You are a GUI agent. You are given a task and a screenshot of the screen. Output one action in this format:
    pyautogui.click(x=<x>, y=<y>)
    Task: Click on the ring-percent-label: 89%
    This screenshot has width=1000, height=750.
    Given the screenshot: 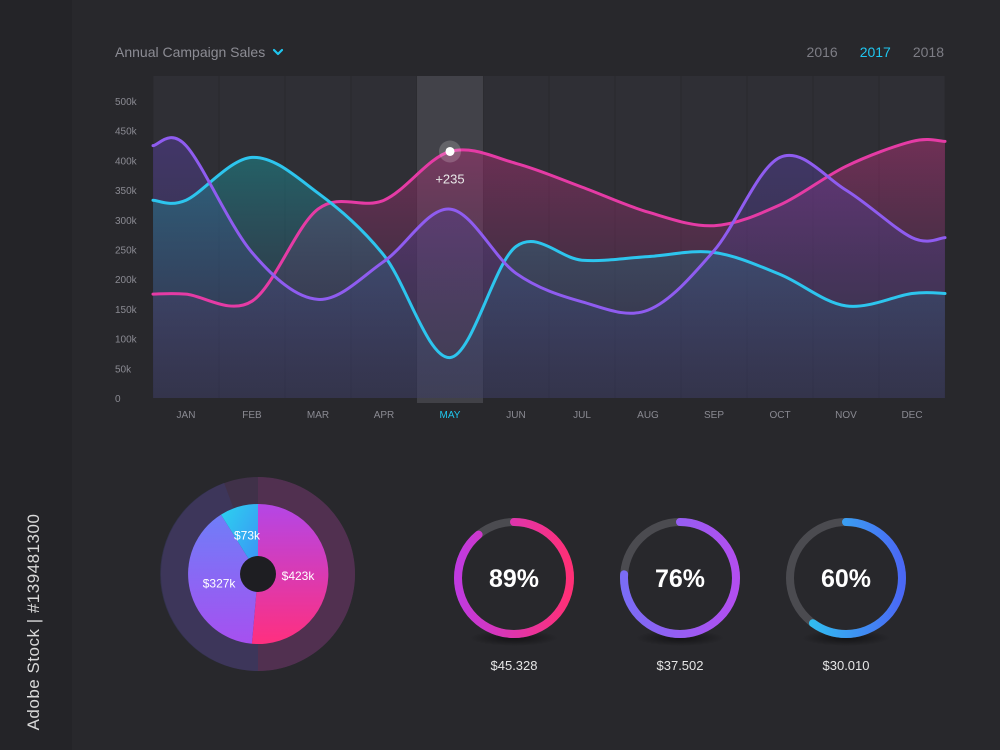 What is the action you would take?
    pyautogui.click(x=514, y=579)
    